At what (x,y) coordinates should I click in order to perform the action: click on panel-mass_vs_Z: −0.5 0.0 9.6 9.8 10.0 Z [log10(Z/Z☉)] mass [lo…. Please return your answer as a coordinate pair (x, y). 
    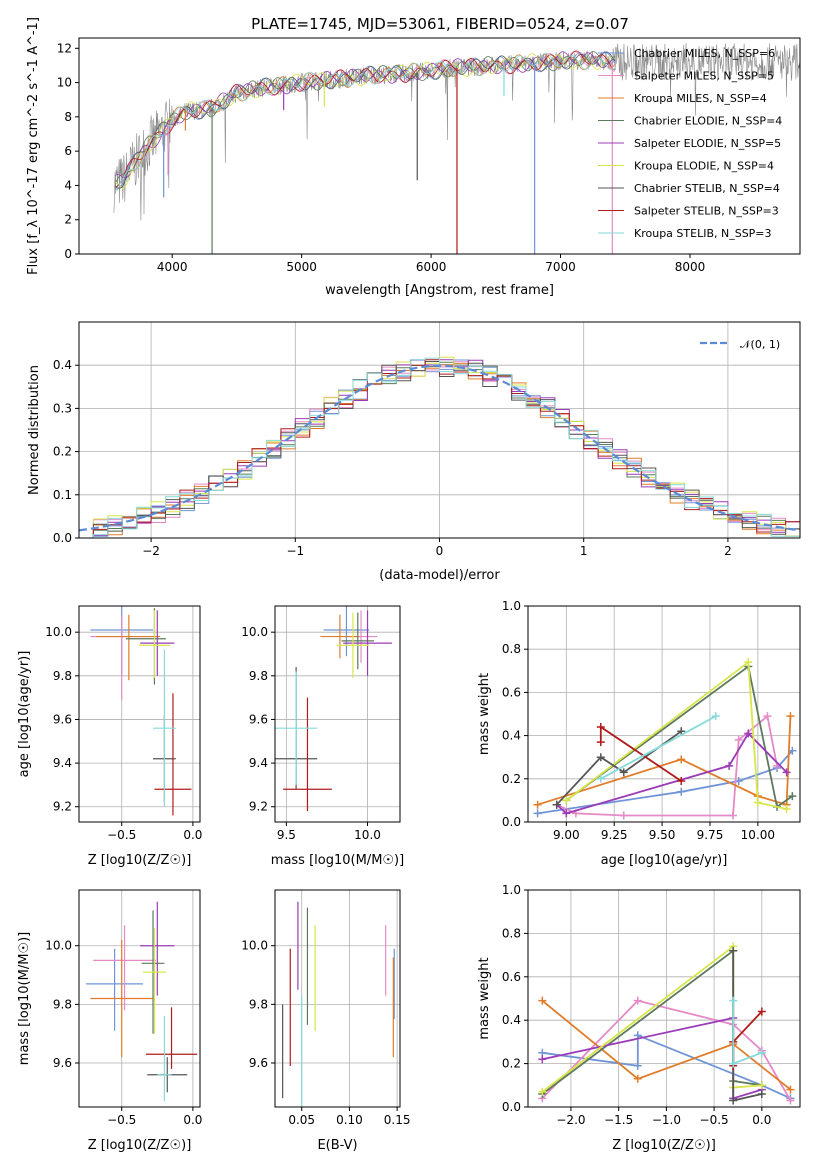
    Looking at the image, I should click on (109, 1021).